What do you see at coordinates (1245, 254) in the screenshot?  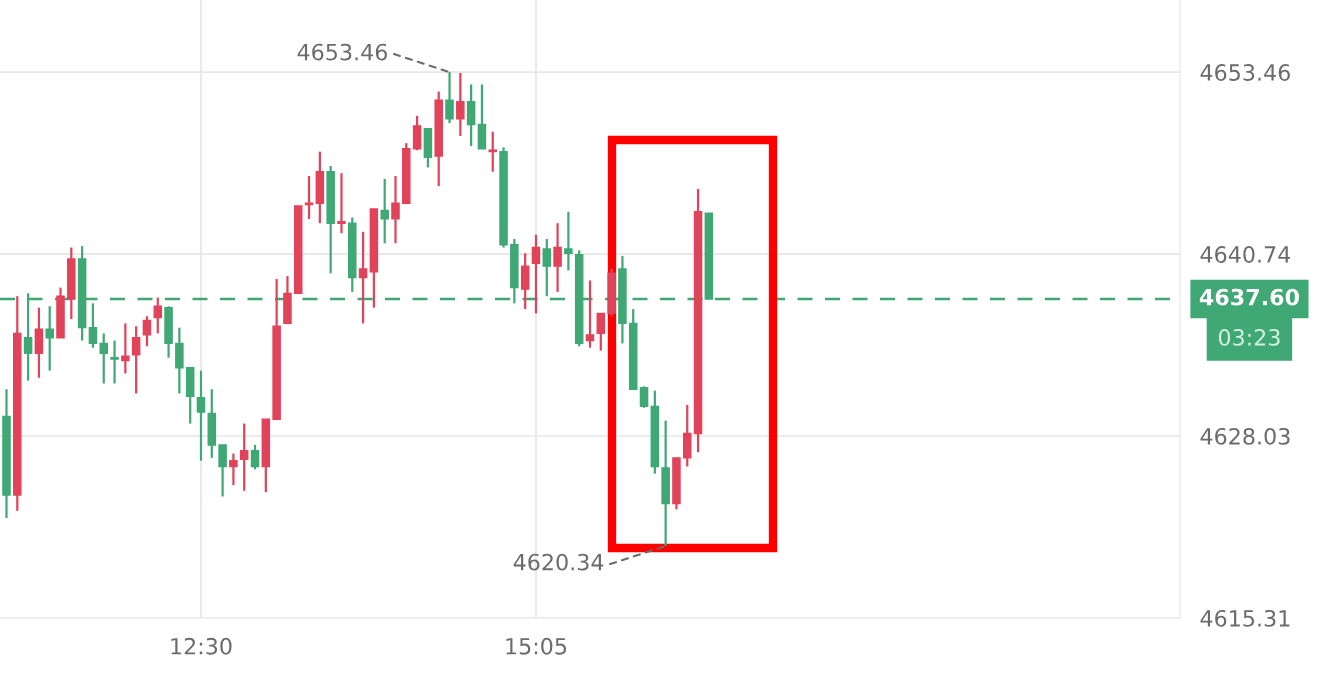 I see `y-tick-label: 4640.74` at bounding box center [1245, 254].